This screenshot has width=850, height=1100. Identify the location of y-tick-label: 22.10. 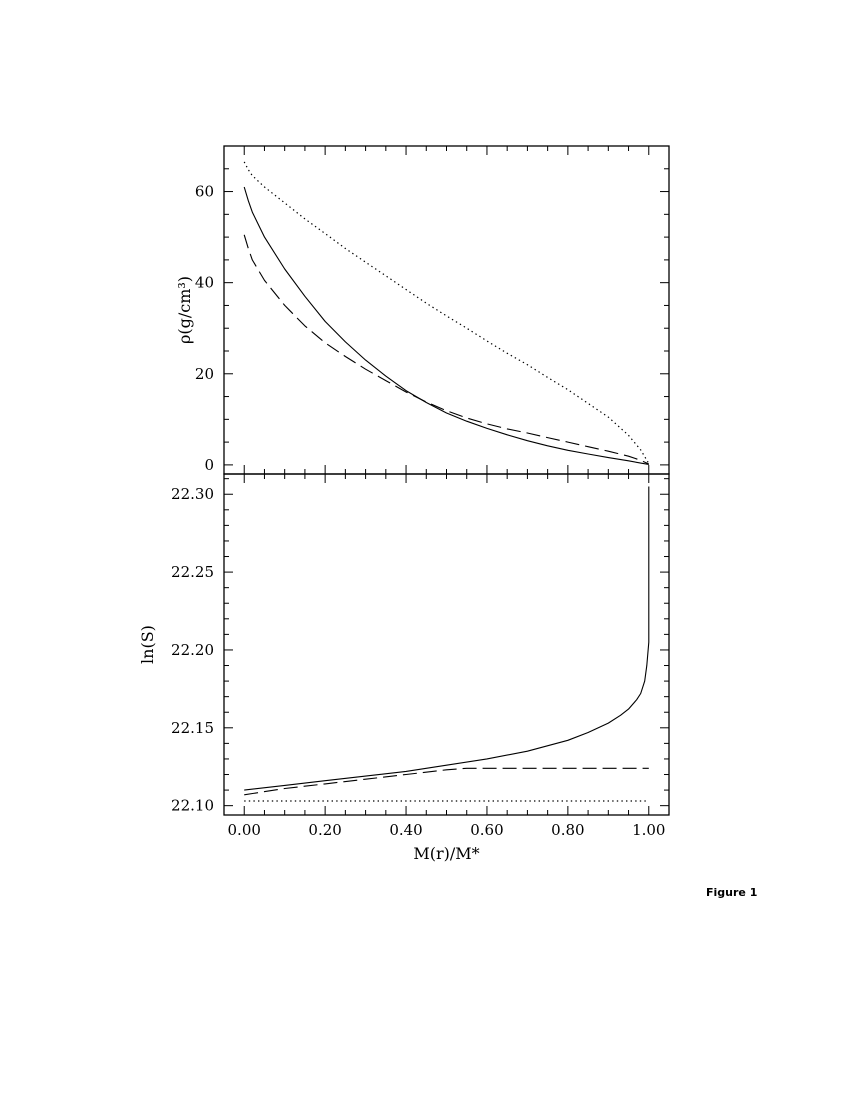
(192, 806).